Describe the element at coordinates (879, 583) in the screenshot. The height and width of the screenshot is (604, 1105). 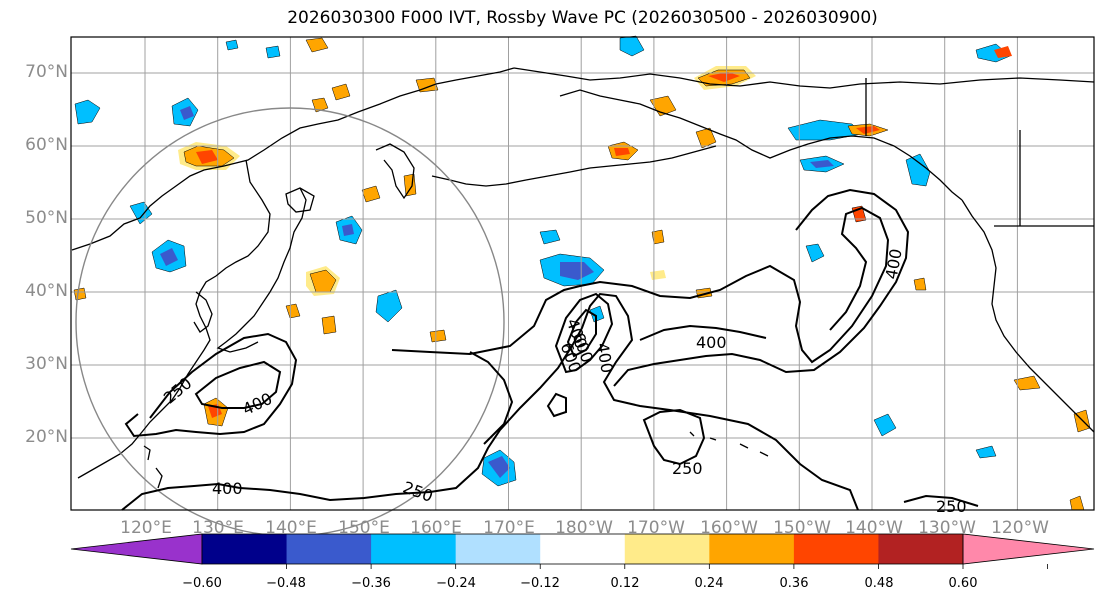
I see `colorbar-tick-label: 0.48` at that location.